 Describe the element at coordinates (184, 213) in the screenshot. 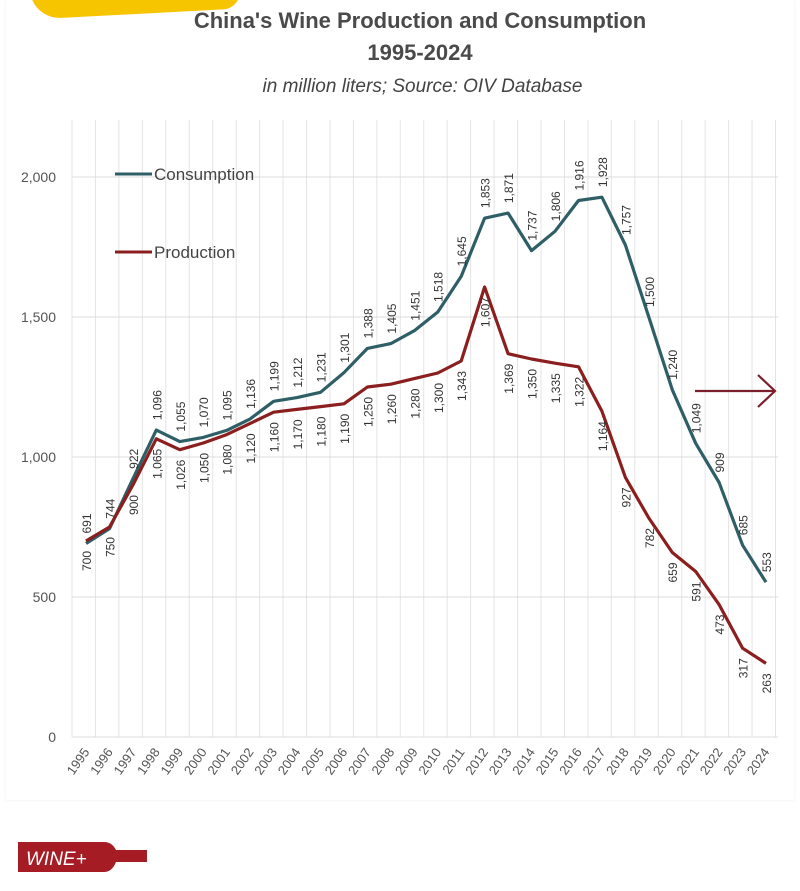

I see `legend: Consumption Production` at that location.